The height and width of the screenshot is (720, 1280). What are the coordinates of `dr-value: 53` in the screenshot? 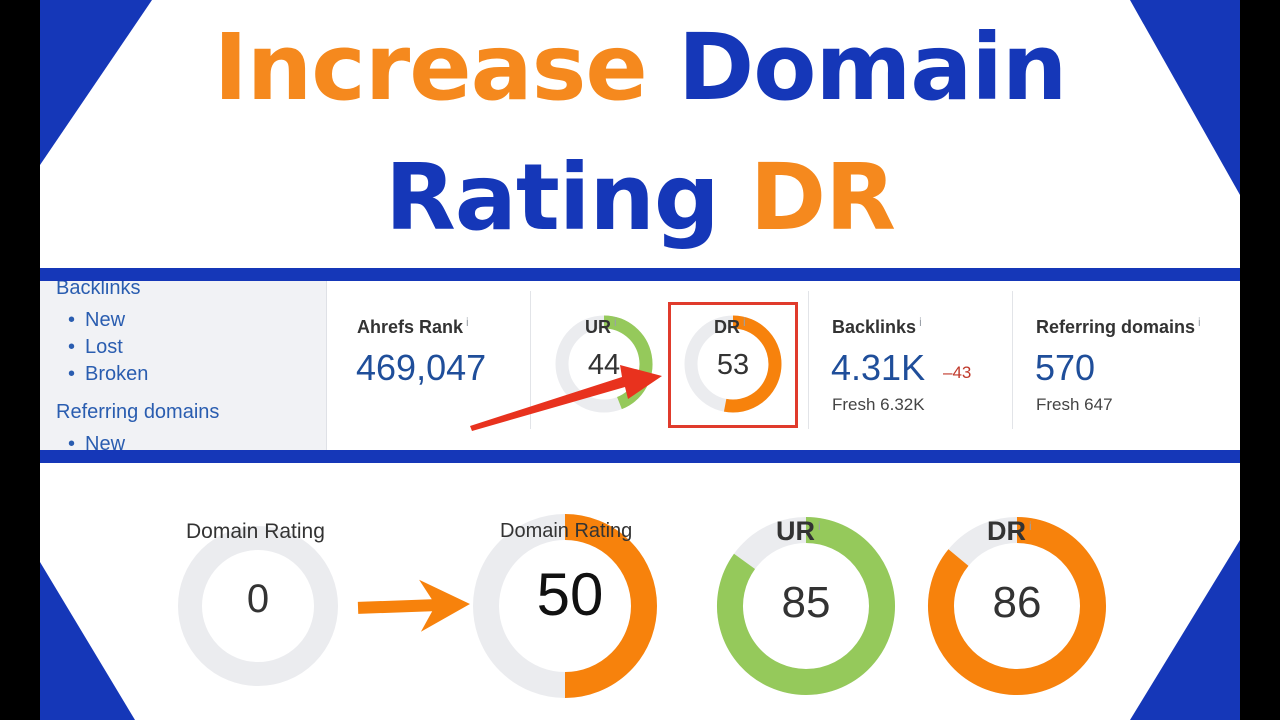 It's located at (733, 365).